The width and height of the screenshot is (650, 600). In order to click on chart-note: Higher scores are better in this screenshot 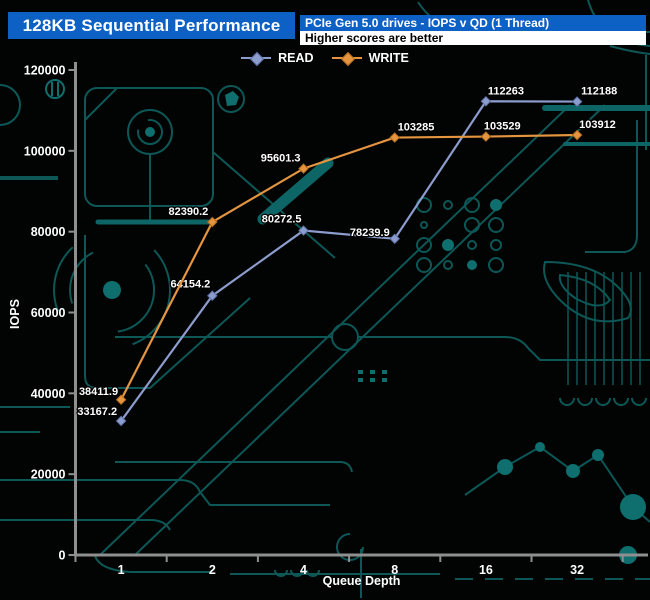, I will do `click(374, 38)`.